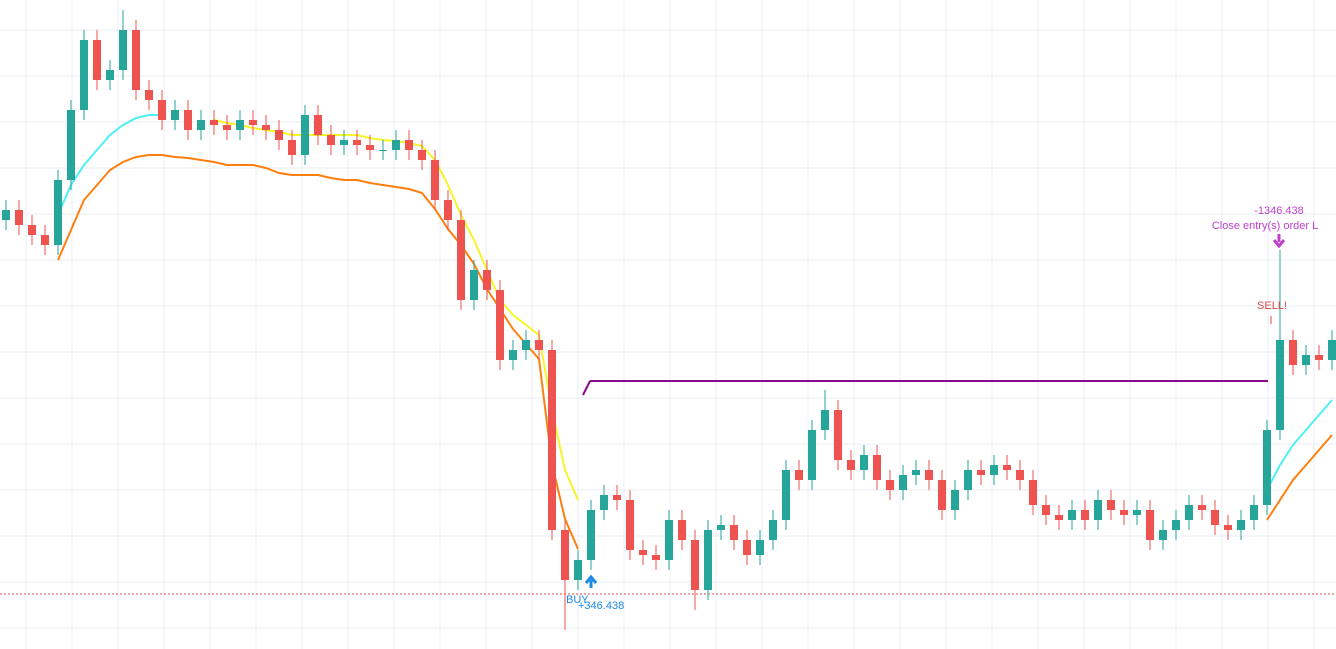  I want to click on sell-label: SELL!, so click(1272, 306).